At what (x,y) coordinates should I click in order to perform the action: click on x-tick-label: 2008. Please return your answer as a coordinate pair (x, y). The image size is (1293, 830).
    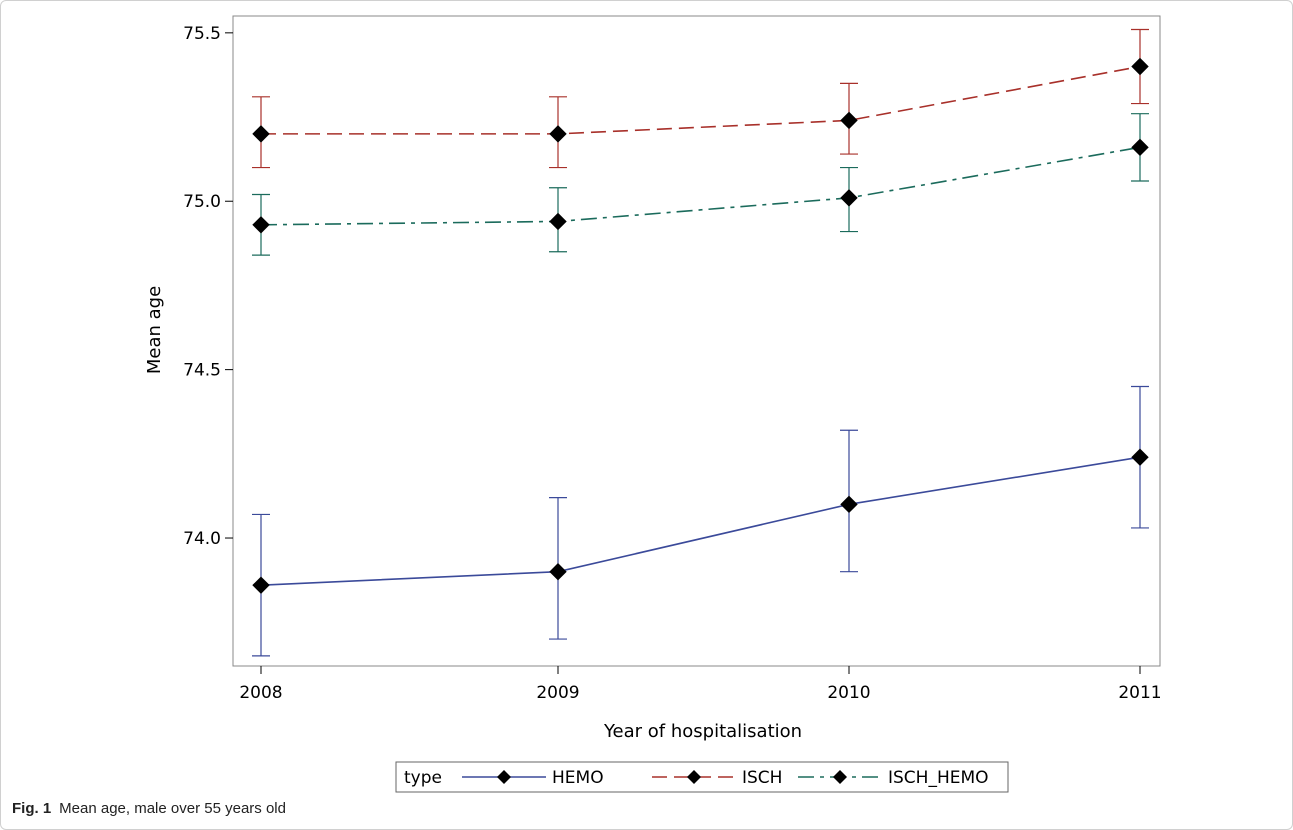
    Looking at the image, I should click on (260, 693).